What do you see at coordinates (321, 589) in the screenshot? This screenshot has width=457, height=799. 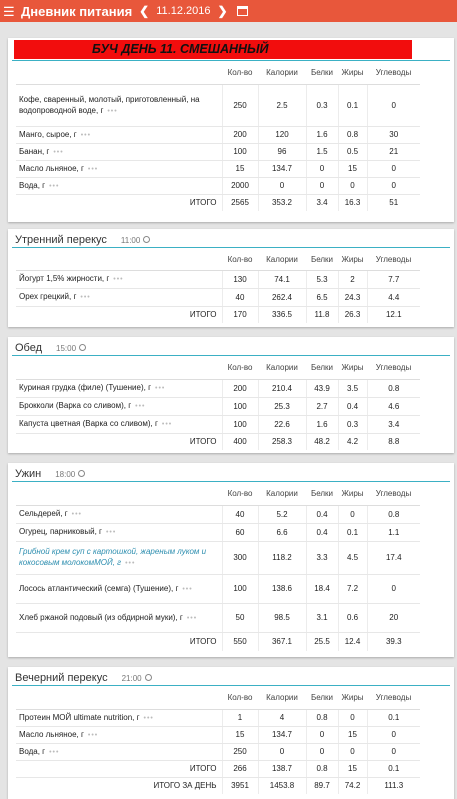 I see `food-prot: 18.4` at bounding box center [321, 589].